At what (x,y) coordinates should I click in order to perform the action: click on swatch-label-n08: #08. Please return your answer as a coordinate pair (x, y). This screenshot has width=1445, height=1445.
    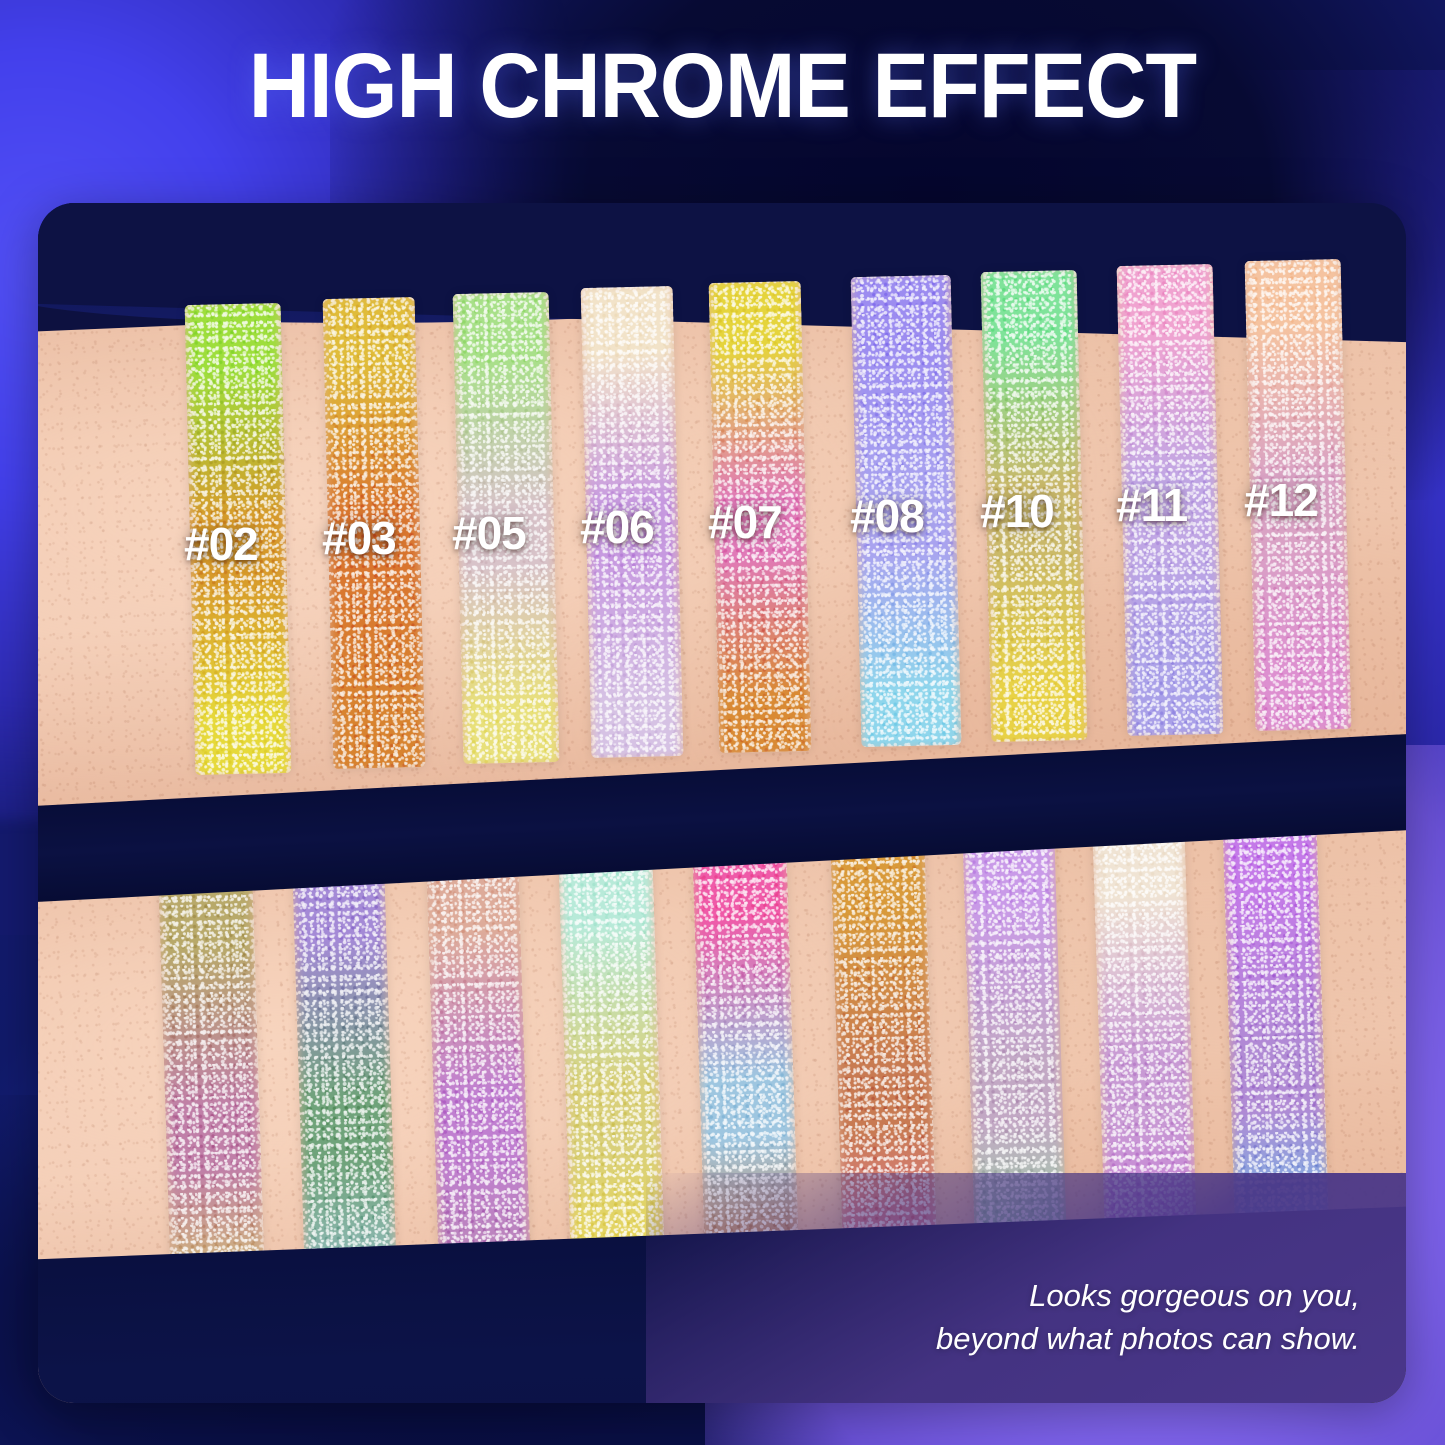
    Looking at the image, I should click on (887, 516).